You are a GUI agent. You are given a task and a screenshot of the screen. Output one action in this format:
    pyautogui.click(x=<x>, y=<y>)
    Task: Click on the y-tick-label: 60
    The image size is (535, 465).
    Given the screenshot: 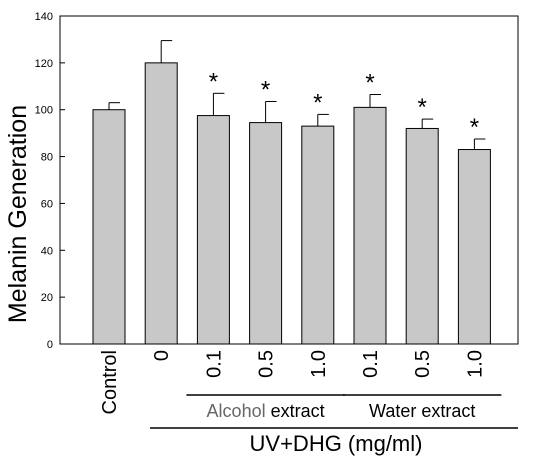 What is the action you would take?
    pyautogui.click(x=47, y=204)
    